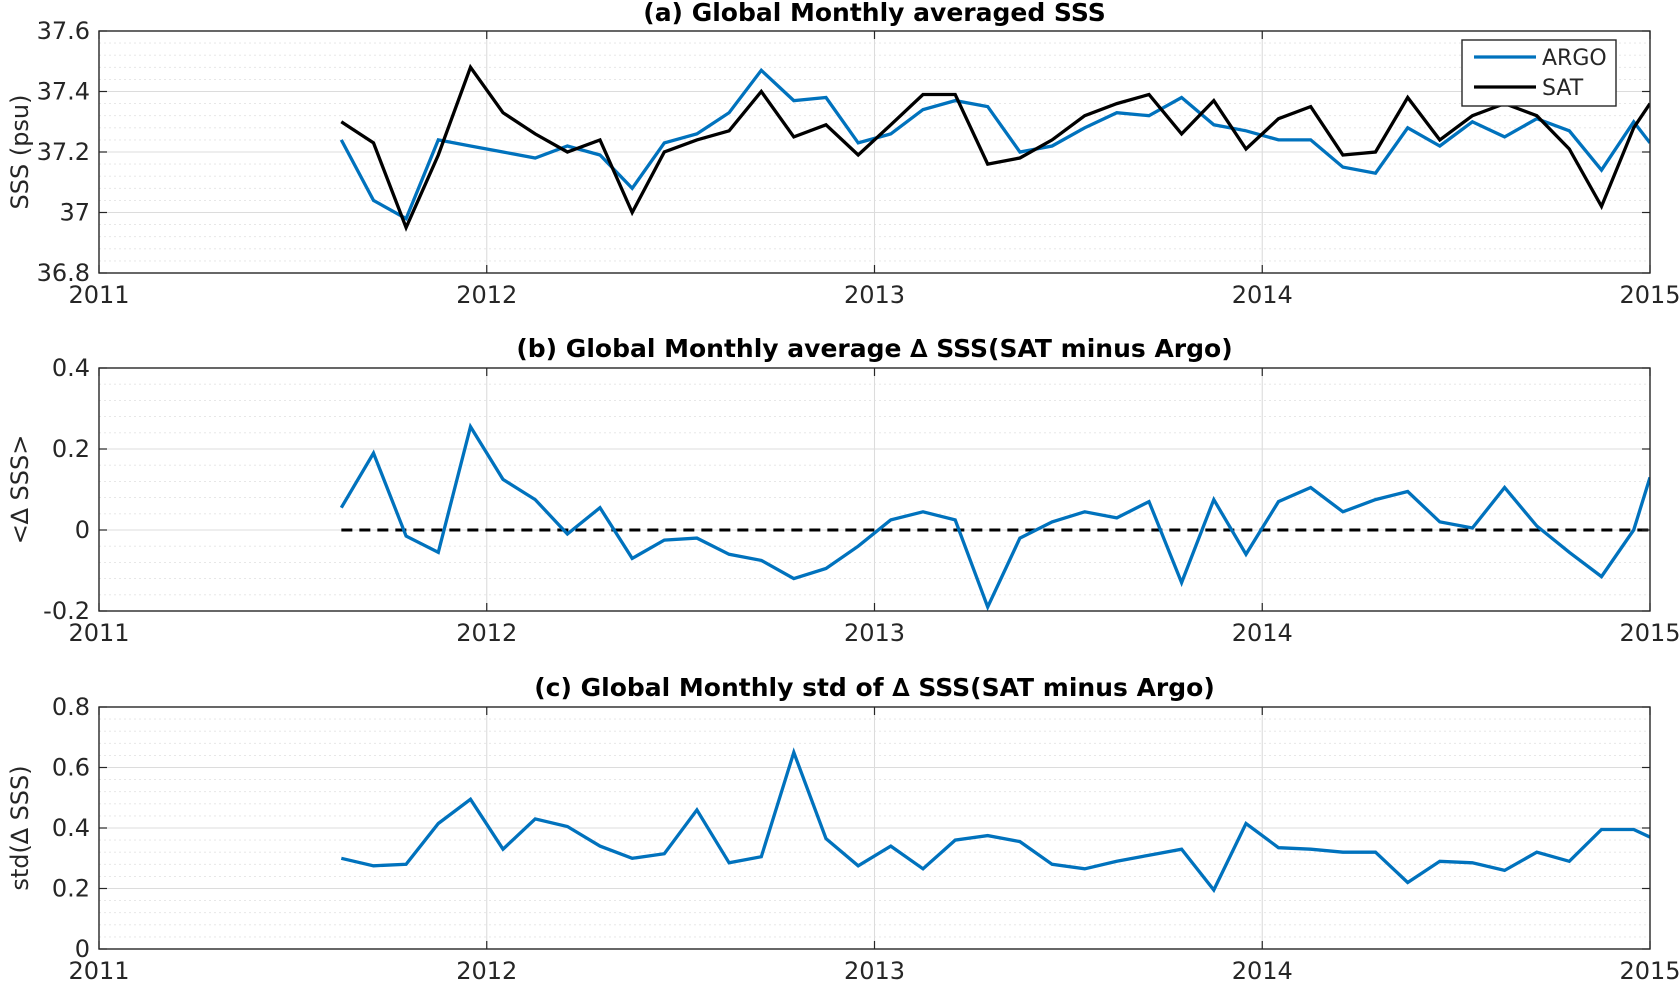  I want to click on legend-label-sat: SAT, so click(1563, 88).